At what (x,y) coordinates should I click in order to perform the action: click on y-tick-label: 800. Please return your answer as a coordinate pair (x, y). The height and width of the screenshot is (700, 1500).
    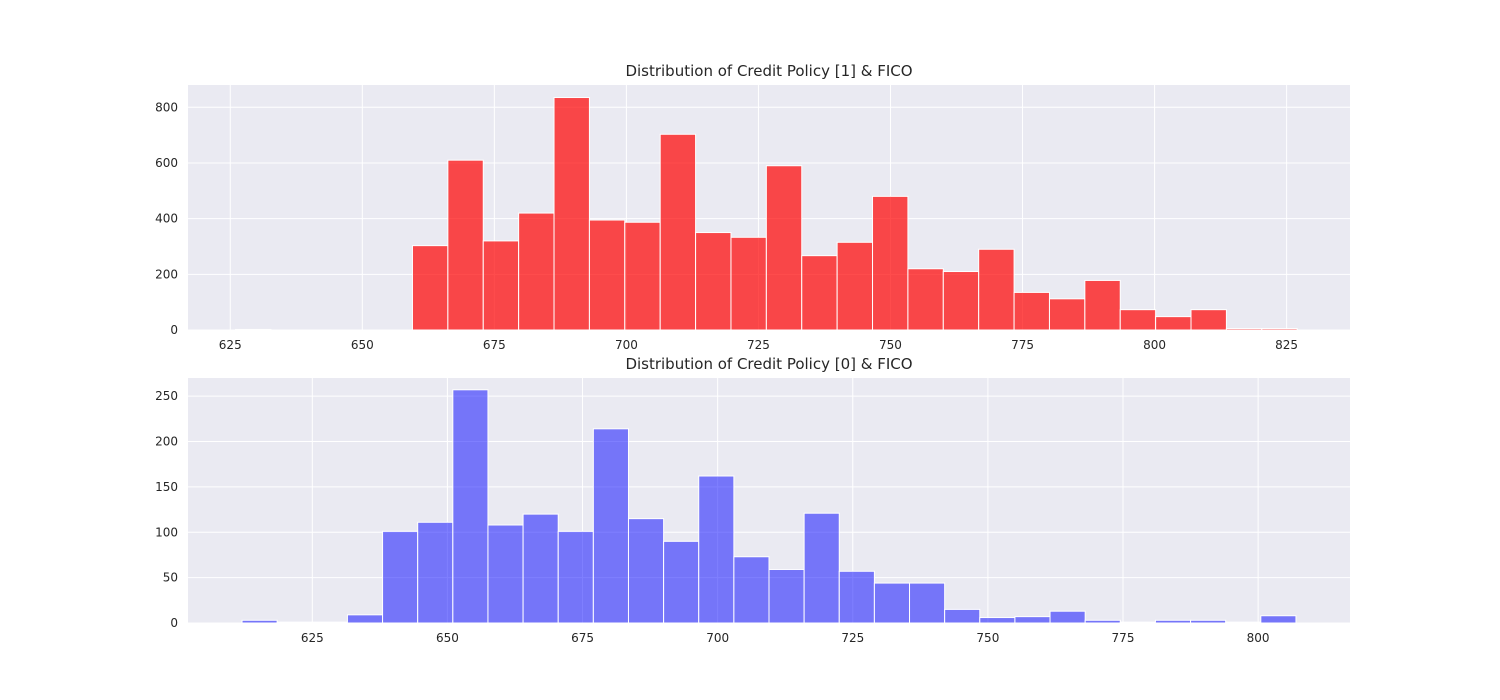
    Looking at the image, I should click on (166, 107).